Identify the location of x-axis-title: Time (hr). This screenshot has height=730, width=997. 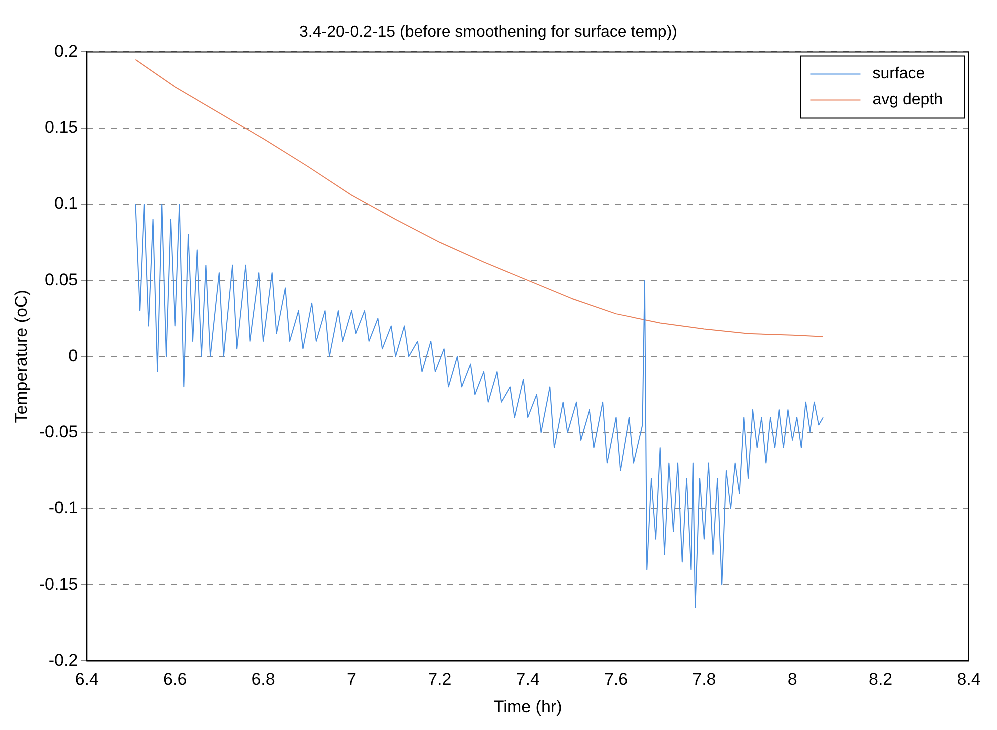
(528, 706).